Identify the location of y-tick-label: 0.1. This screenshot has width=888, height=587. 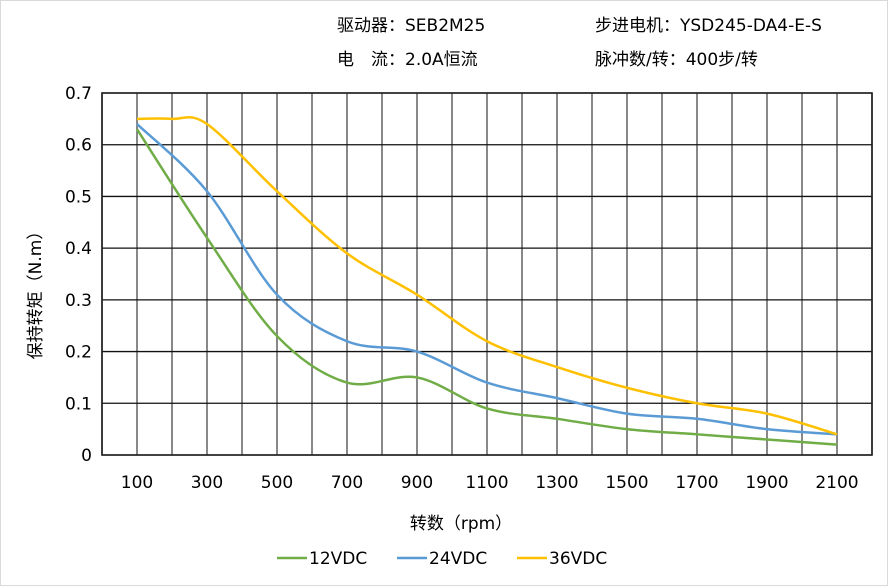
(78, 404).